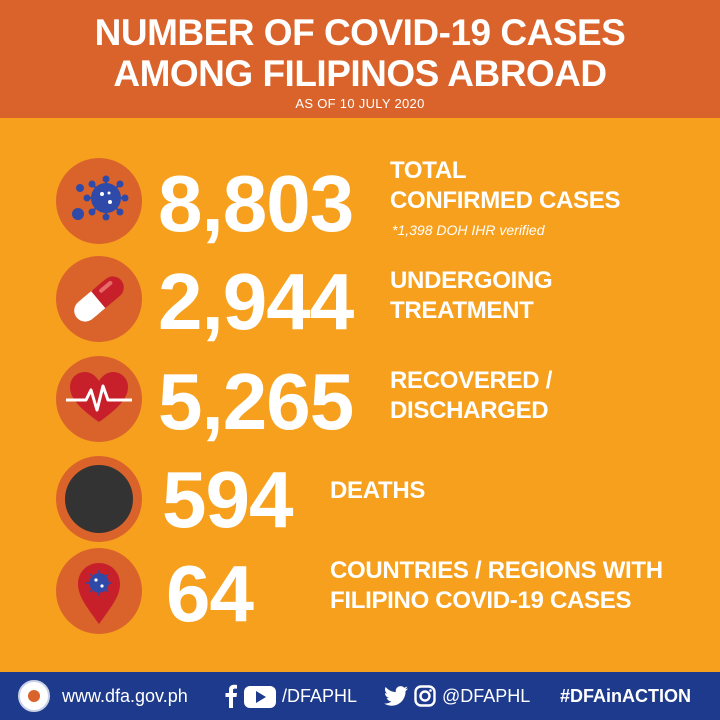  What do you see at coordinates (99, 591) in the screenshot?
I see `virus-location-pin-icon` at bounding box center [99, 591].